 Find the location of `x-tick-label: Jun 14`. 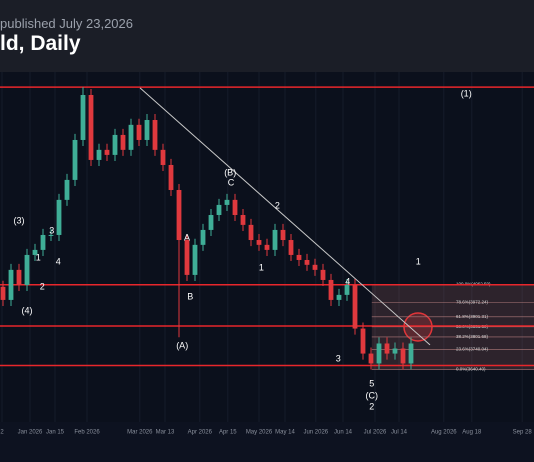

x-tick-label: Jun 14 is located at coordinates (343, 433).